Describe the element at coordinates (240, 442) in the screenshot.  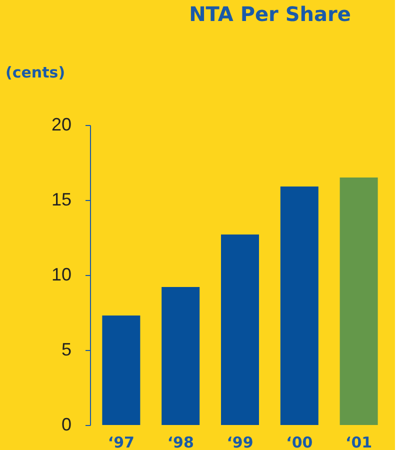
I see `x-tick-label: ‘99` at that location.